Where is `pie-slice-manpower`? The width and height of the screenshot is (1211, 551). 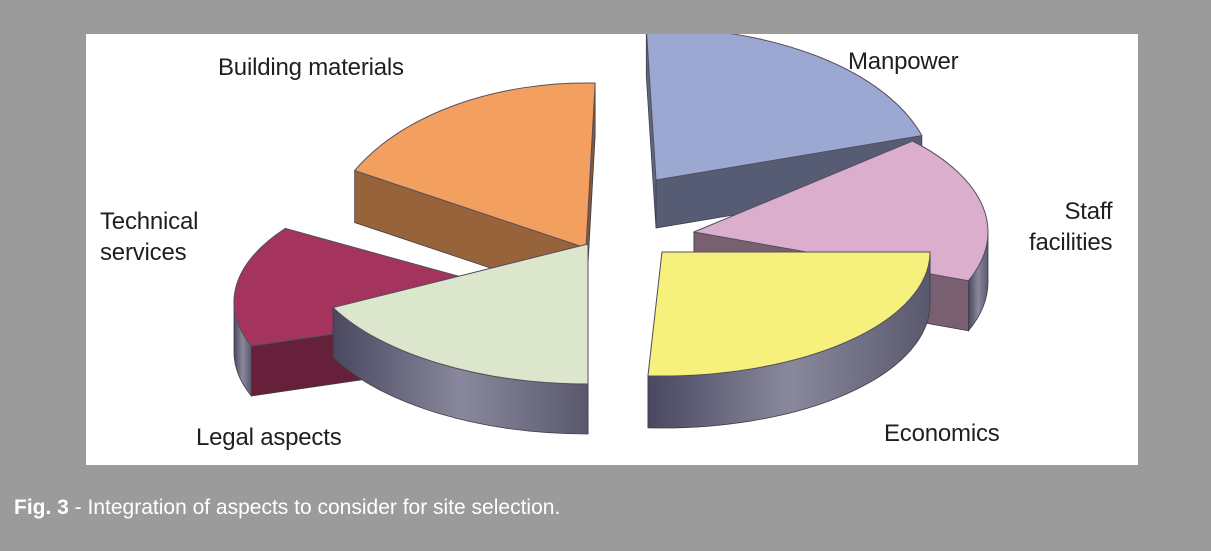 pie-slice-manpower is located at coordinates (784, 131).